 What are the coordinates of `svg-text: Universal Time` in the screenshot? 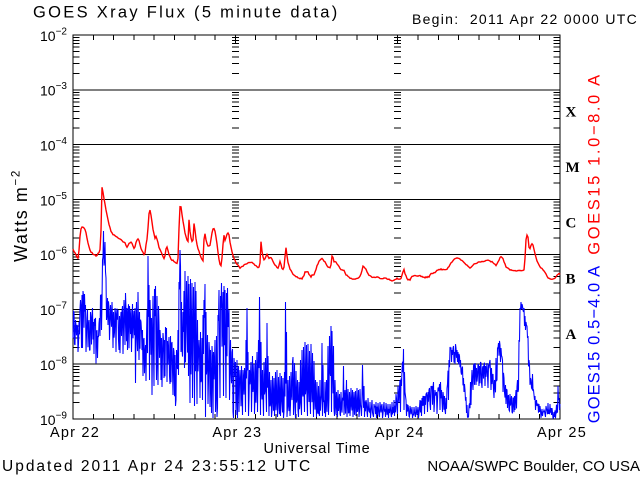 It's located at (316, 449).